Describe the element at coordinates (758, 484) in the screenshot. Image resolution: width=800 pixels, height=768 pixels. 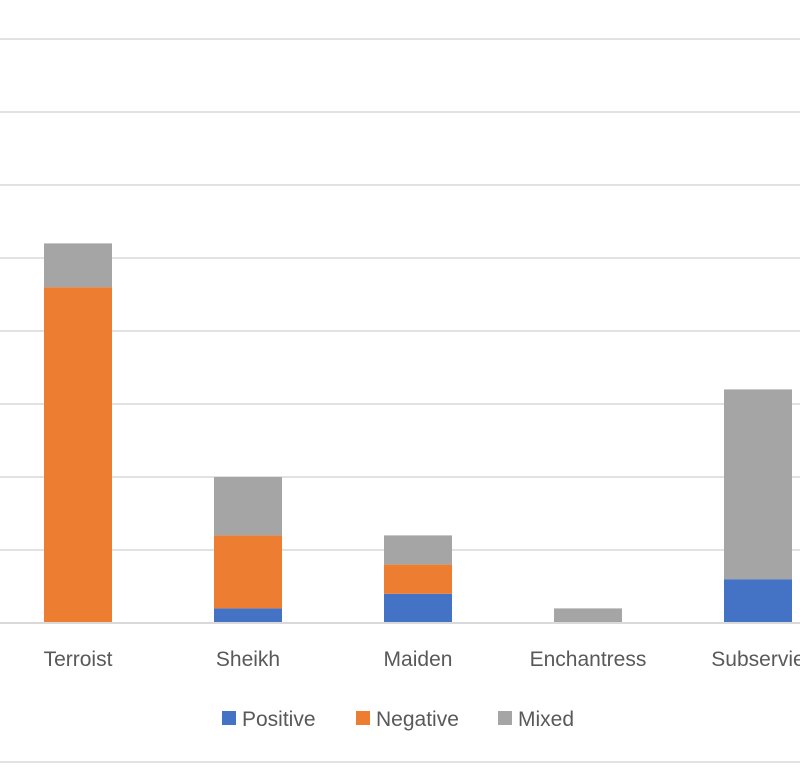
I see `bar-mixed-subservie` at that location.